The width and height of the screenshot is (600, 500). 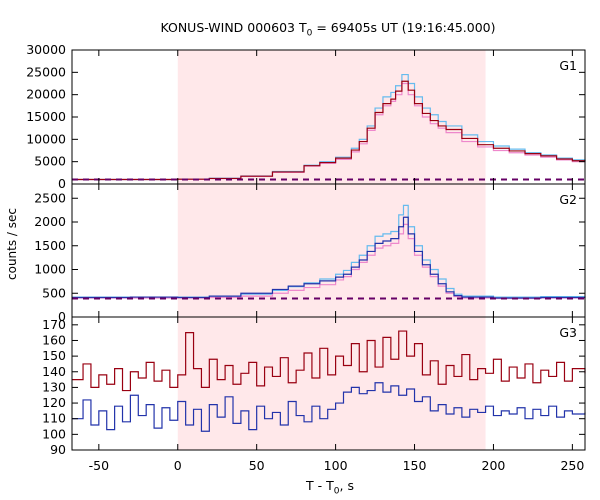 What do you see at coordinates (54, 292) in the screenshot?
I see `y-tick-label: 500` at bounding box center [54, 292].